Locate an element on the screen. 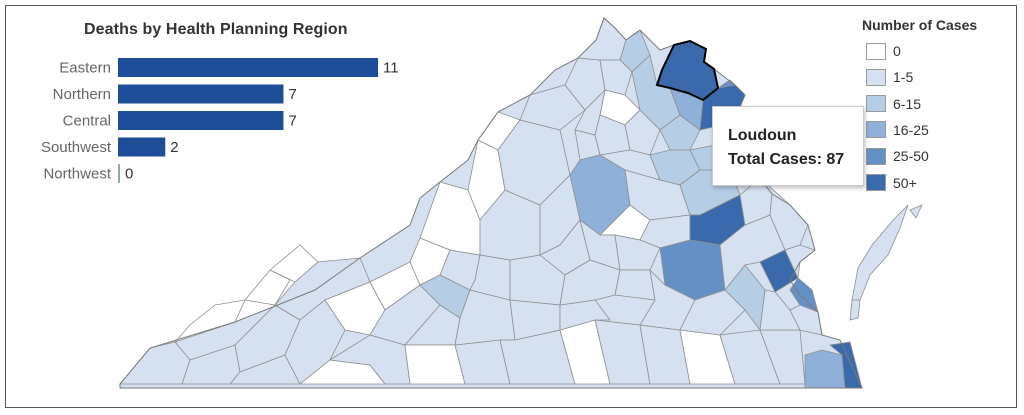  map-locality-dinwiddie is located at coordinates (712, 312).